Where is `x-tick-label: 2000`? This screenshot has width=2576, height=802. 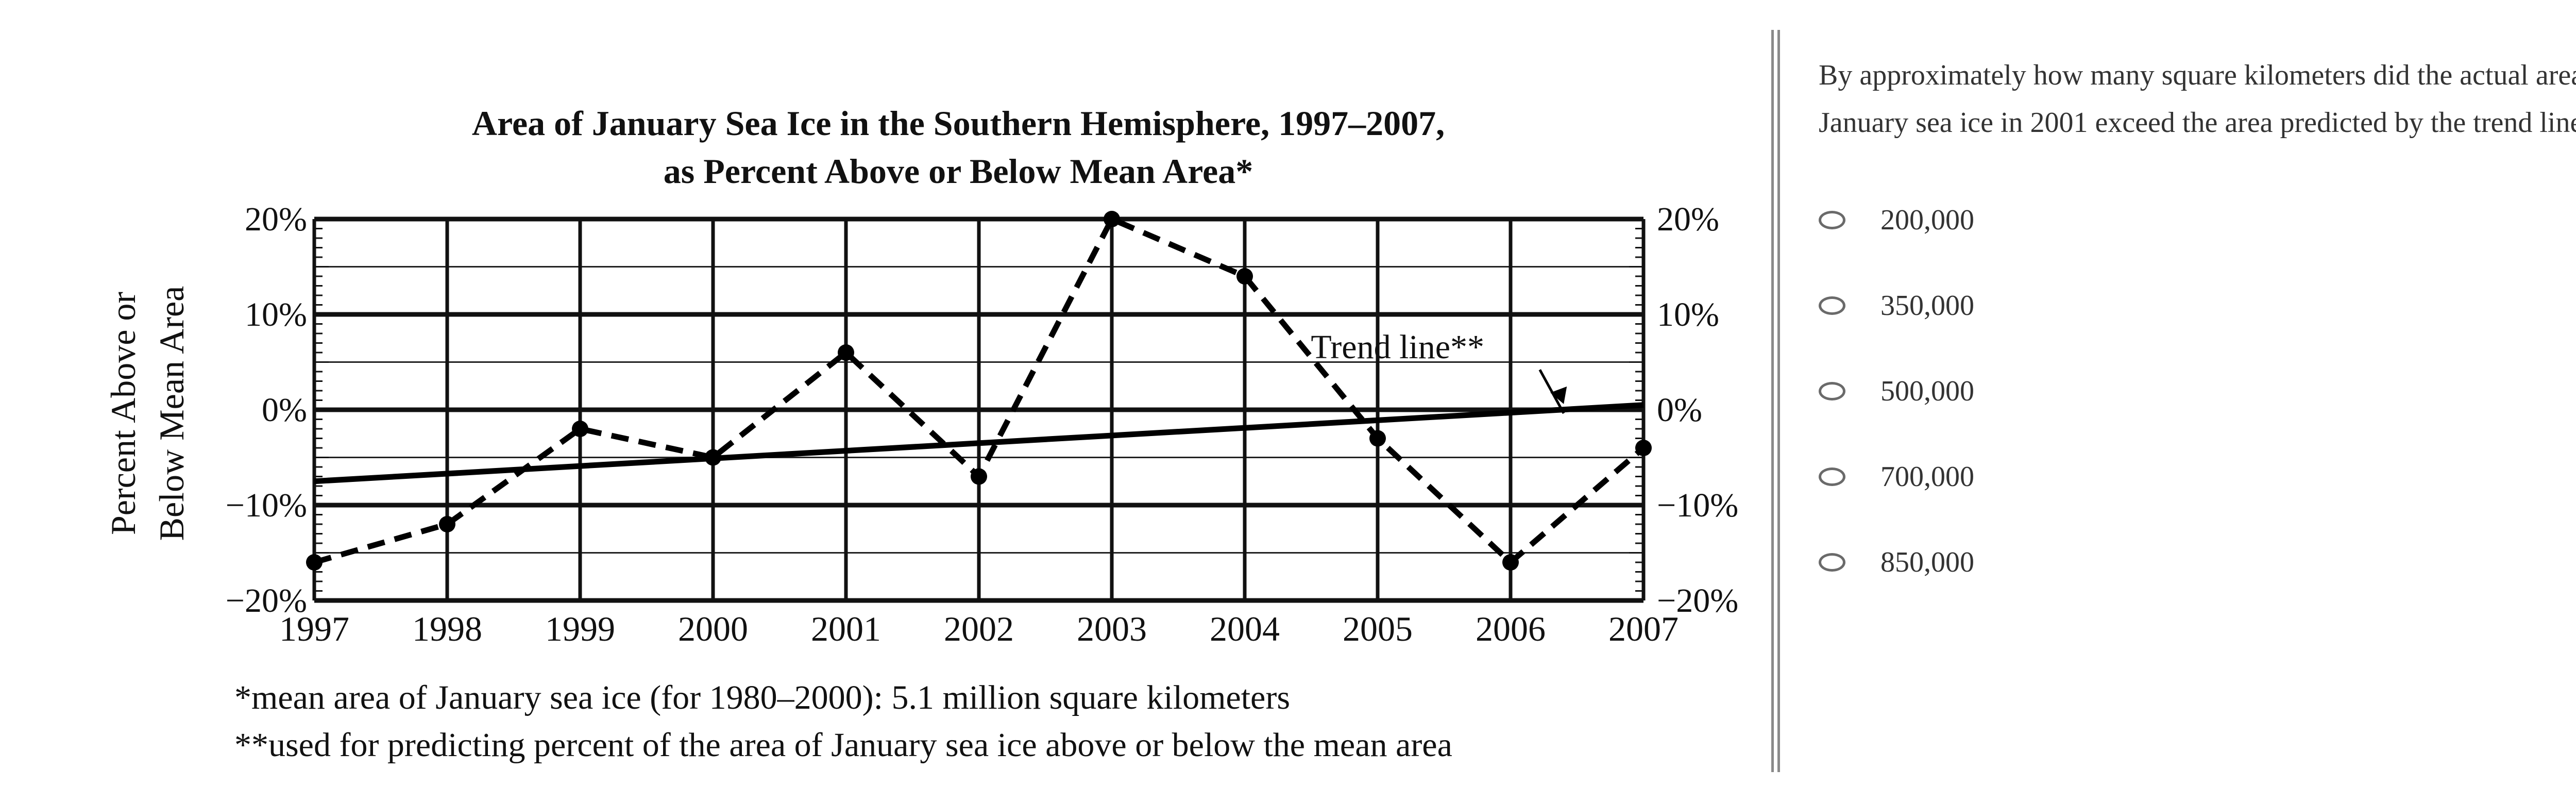
x-tick-label: 2000 is located at coordinates (713, 628).